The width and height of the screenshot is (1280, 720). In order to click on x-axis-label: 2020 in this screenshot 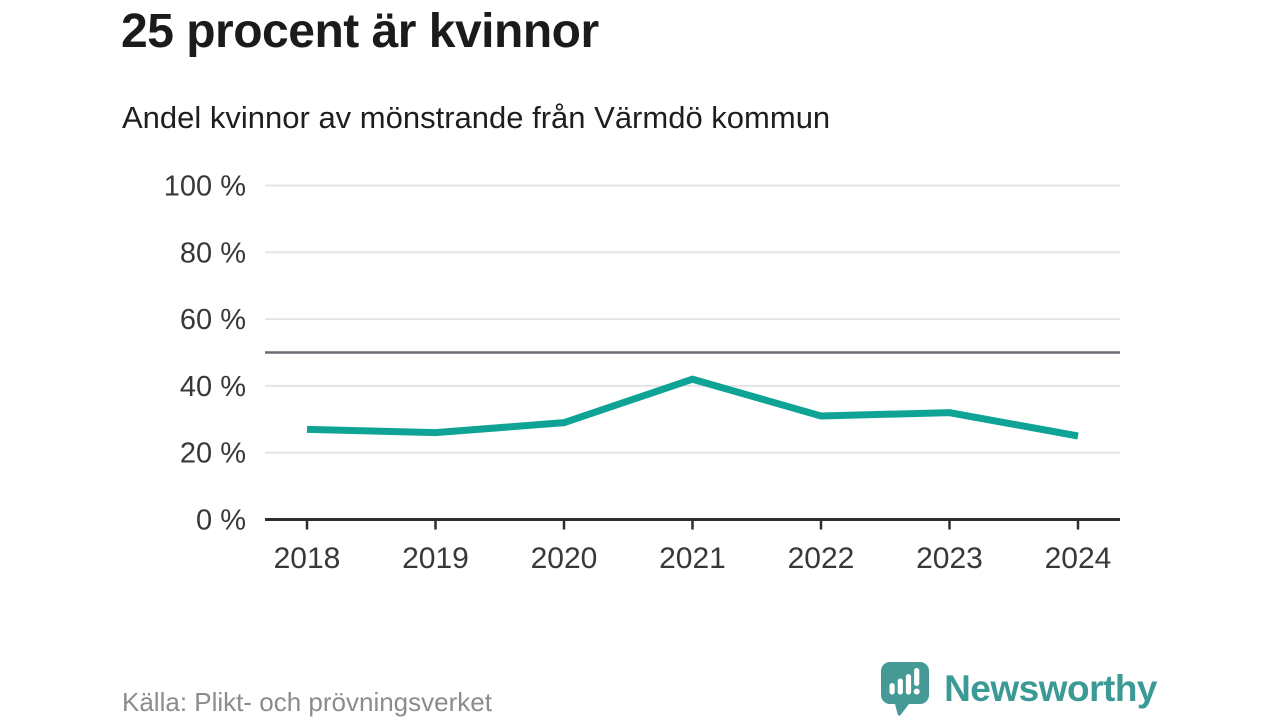, I will do `click(564, 558)`.